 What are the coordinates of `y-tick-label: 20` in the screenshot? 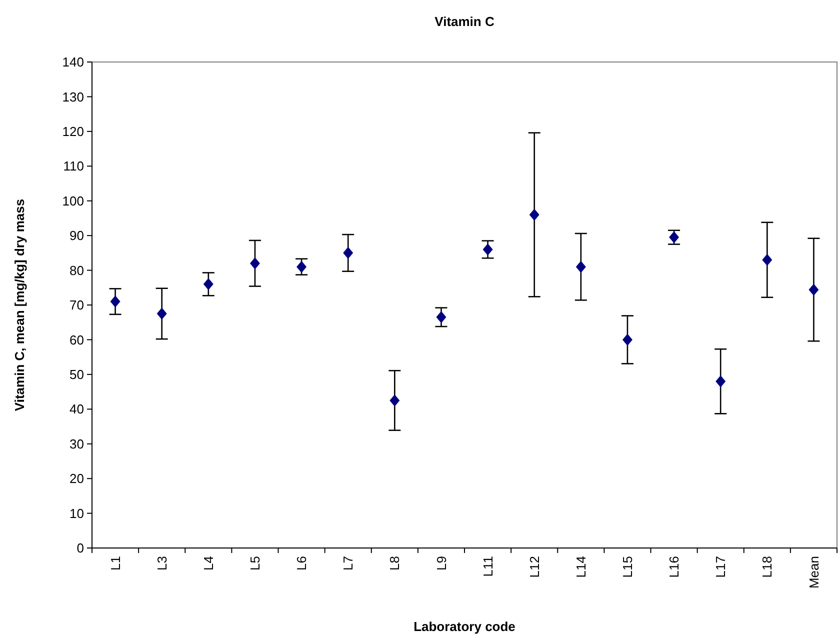 It's located at (77, 478).